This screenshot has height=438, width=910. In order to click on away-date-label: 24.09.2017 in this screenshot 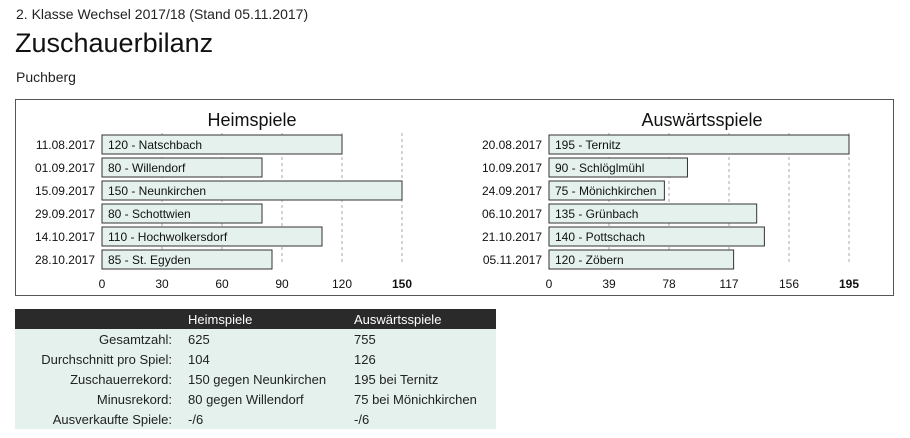, I will do `click(512, 191)`.